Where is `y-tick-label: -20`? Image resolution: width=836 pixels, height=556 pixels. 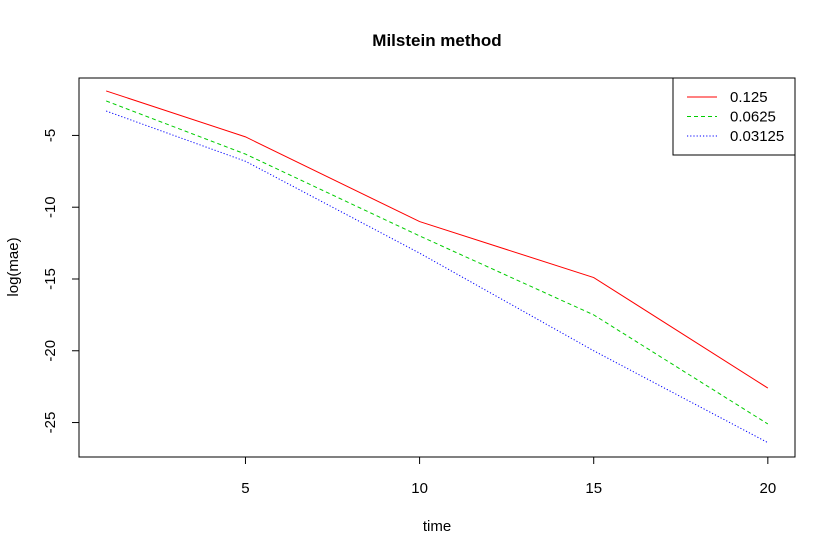
y-tick-label: -20 is located at coordinates (50, 351).